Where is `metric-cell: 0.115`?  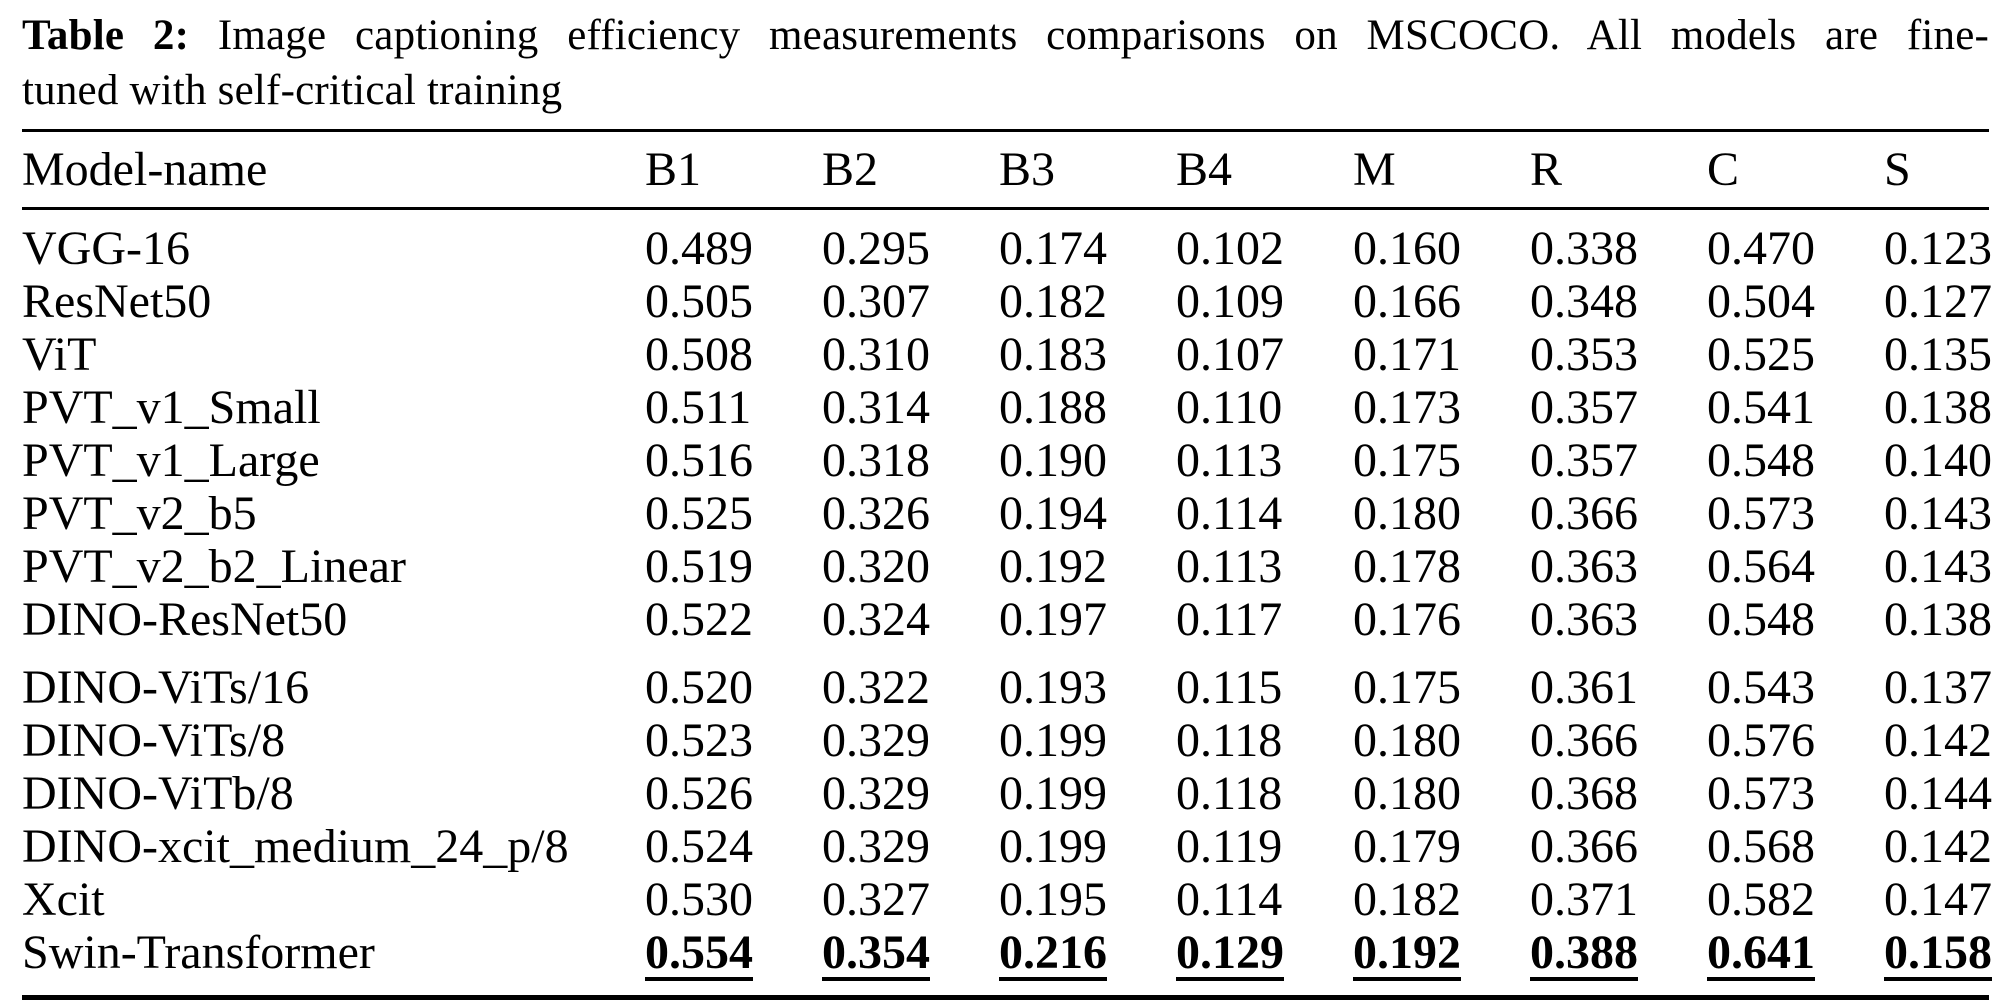 metric-cell: 0.115 is located at coordinates (1264, 680).